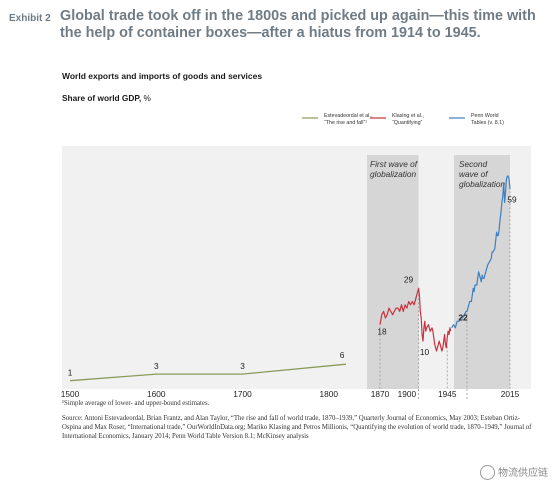 The image size is (554, 483). I want to click on x-tick-label-1700: 1700, so click(242, 394).